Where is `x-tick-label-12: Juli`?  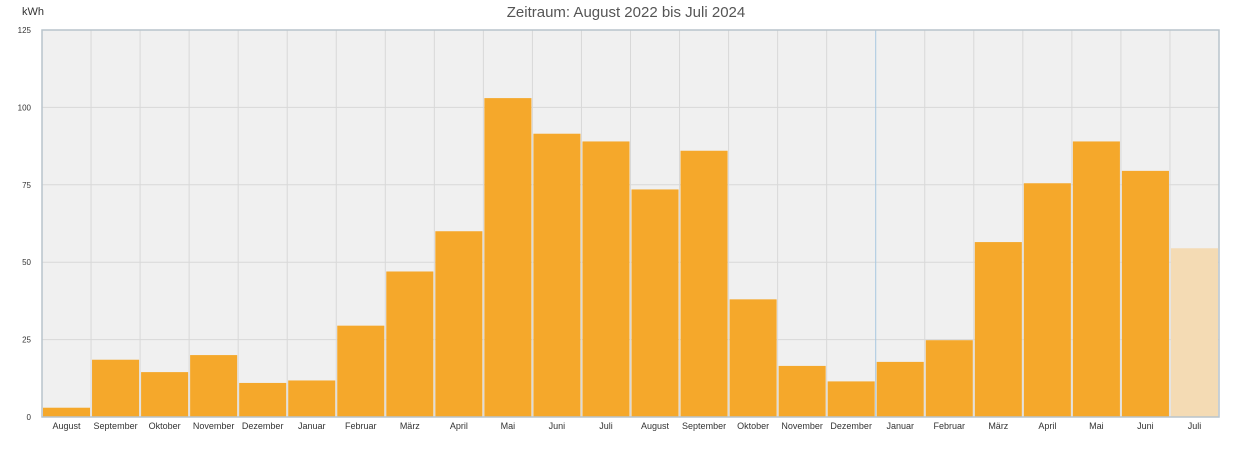 x-tick-label-12: Juli is located at coordinates (606, 426).